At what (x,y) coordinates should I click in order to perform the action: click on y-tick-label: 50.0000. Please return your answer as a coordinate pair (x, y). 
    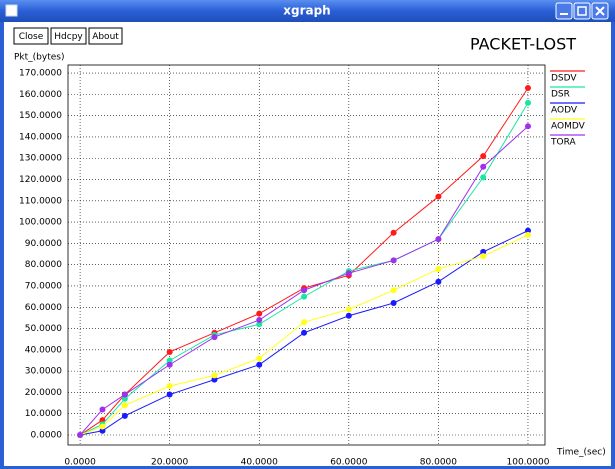
    Looking at the image, I should click on (43, 329).